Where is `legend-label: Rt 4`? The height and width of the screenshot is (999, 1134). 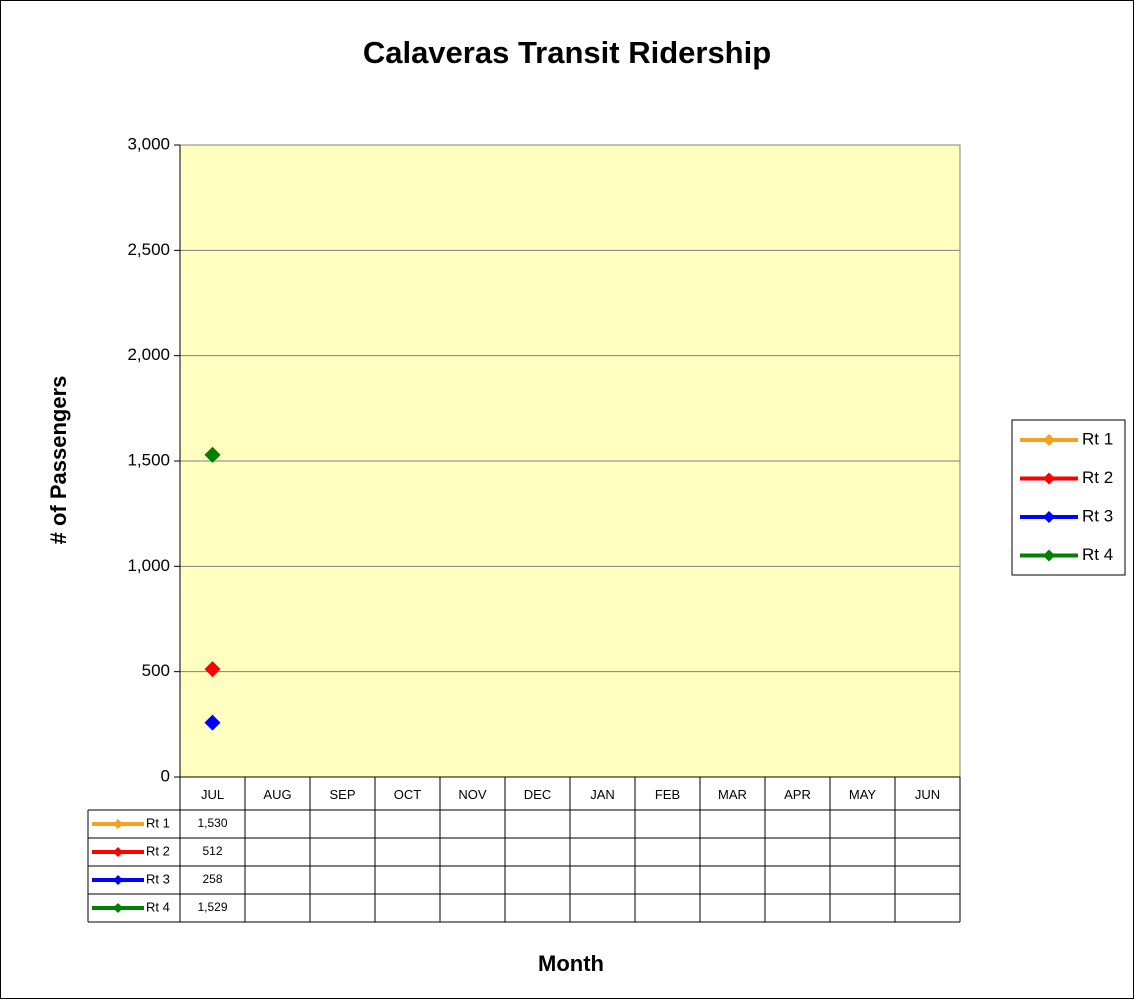
legend-label: Rt 4 is located at coordinates (1097, 554).